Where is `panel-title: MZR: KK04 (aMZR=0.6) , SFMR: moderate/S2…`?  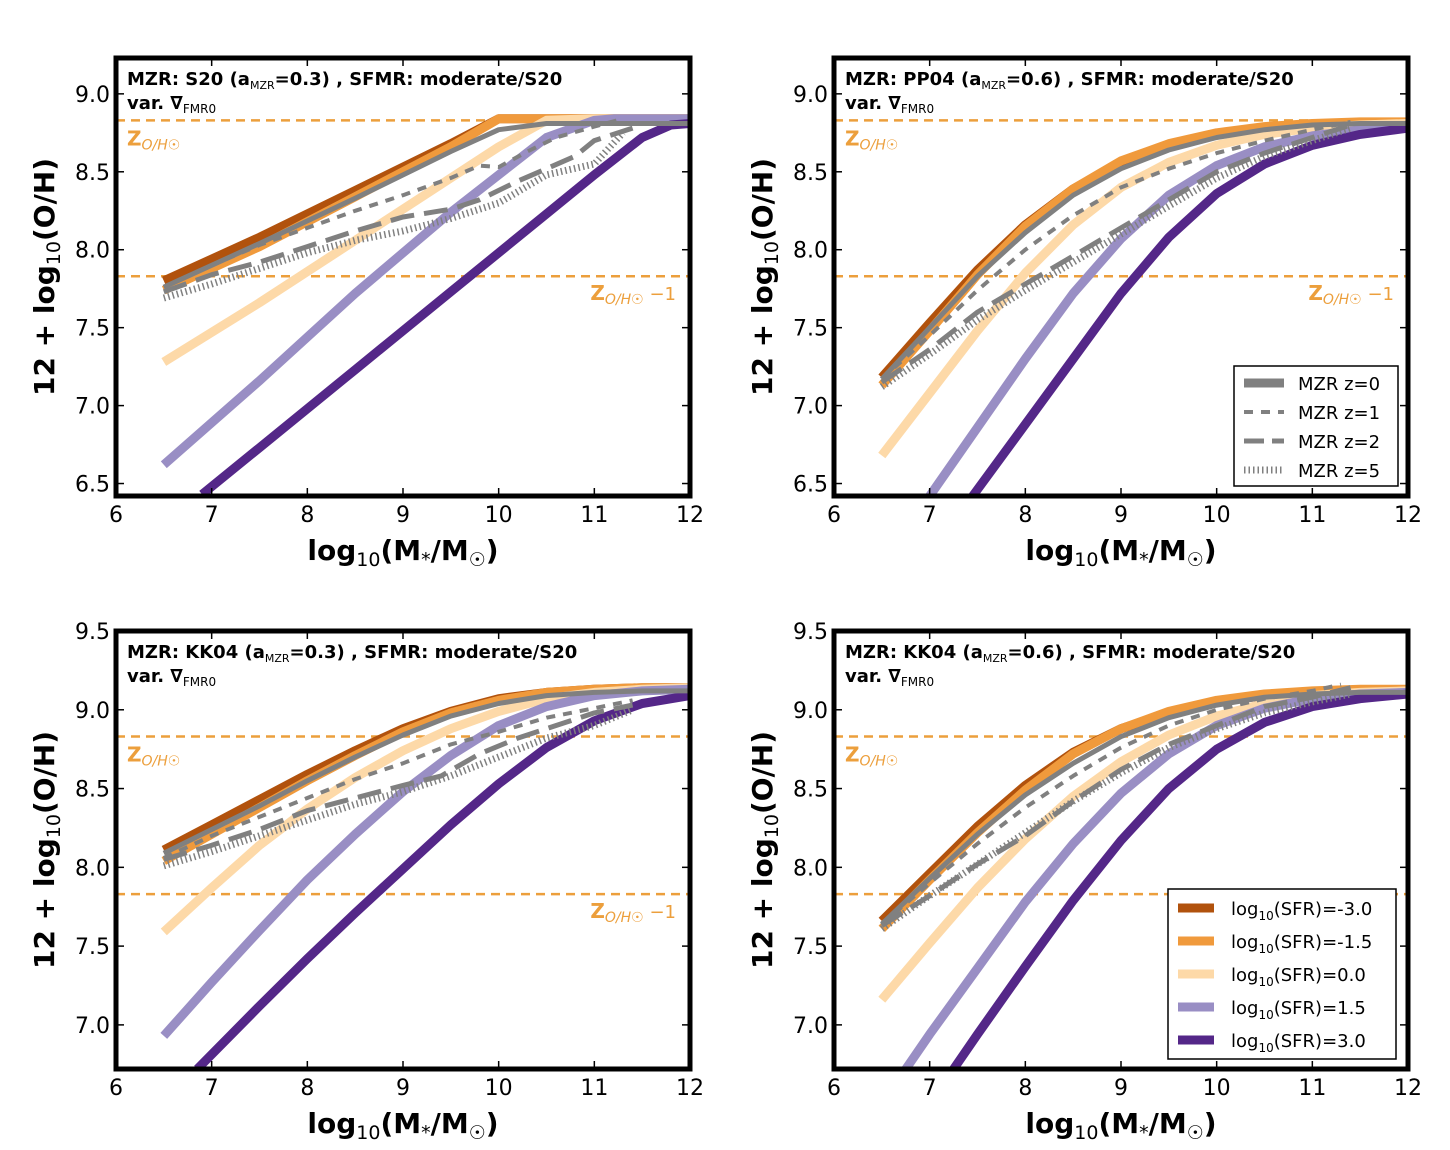
panel-title: MZR: KK04 (aMZR=0.6) , SFMR: moderate/S2… is located at coordinates (1070, 653).